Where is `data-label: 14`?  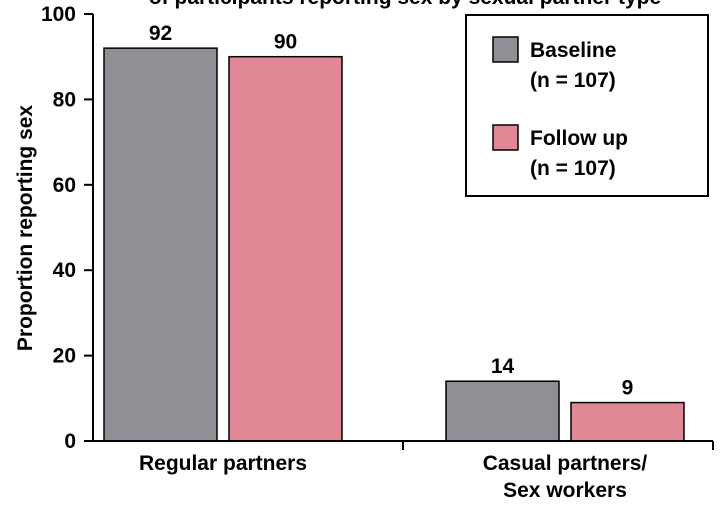 data-label: 14 is located at coordinates (503, 366).